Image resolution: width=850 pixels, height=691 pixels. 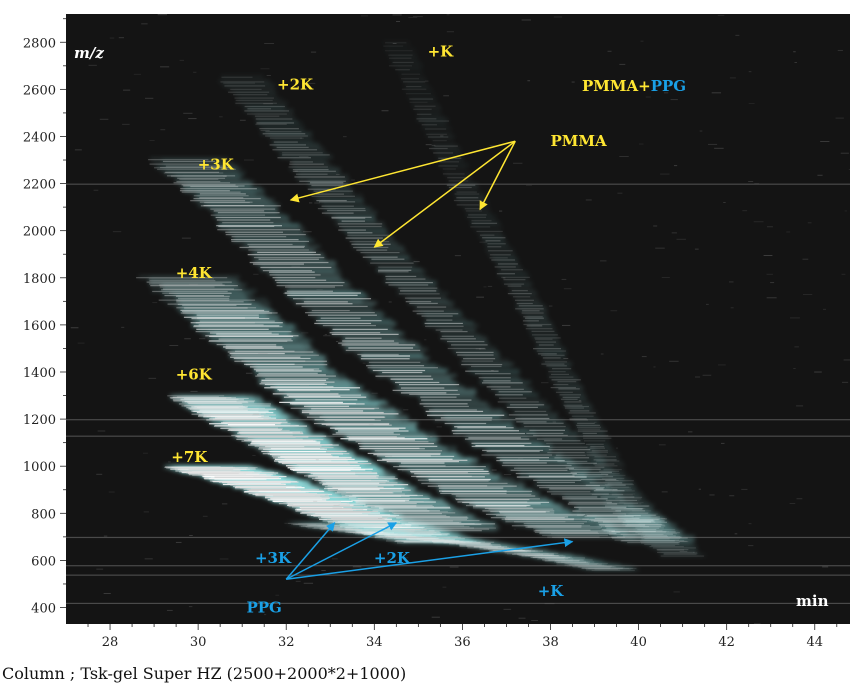 What do you see at coordinates (39, 326) in the screenshot?
I see `y-tick-label-6: 1600` at bounding box center [39, 326].